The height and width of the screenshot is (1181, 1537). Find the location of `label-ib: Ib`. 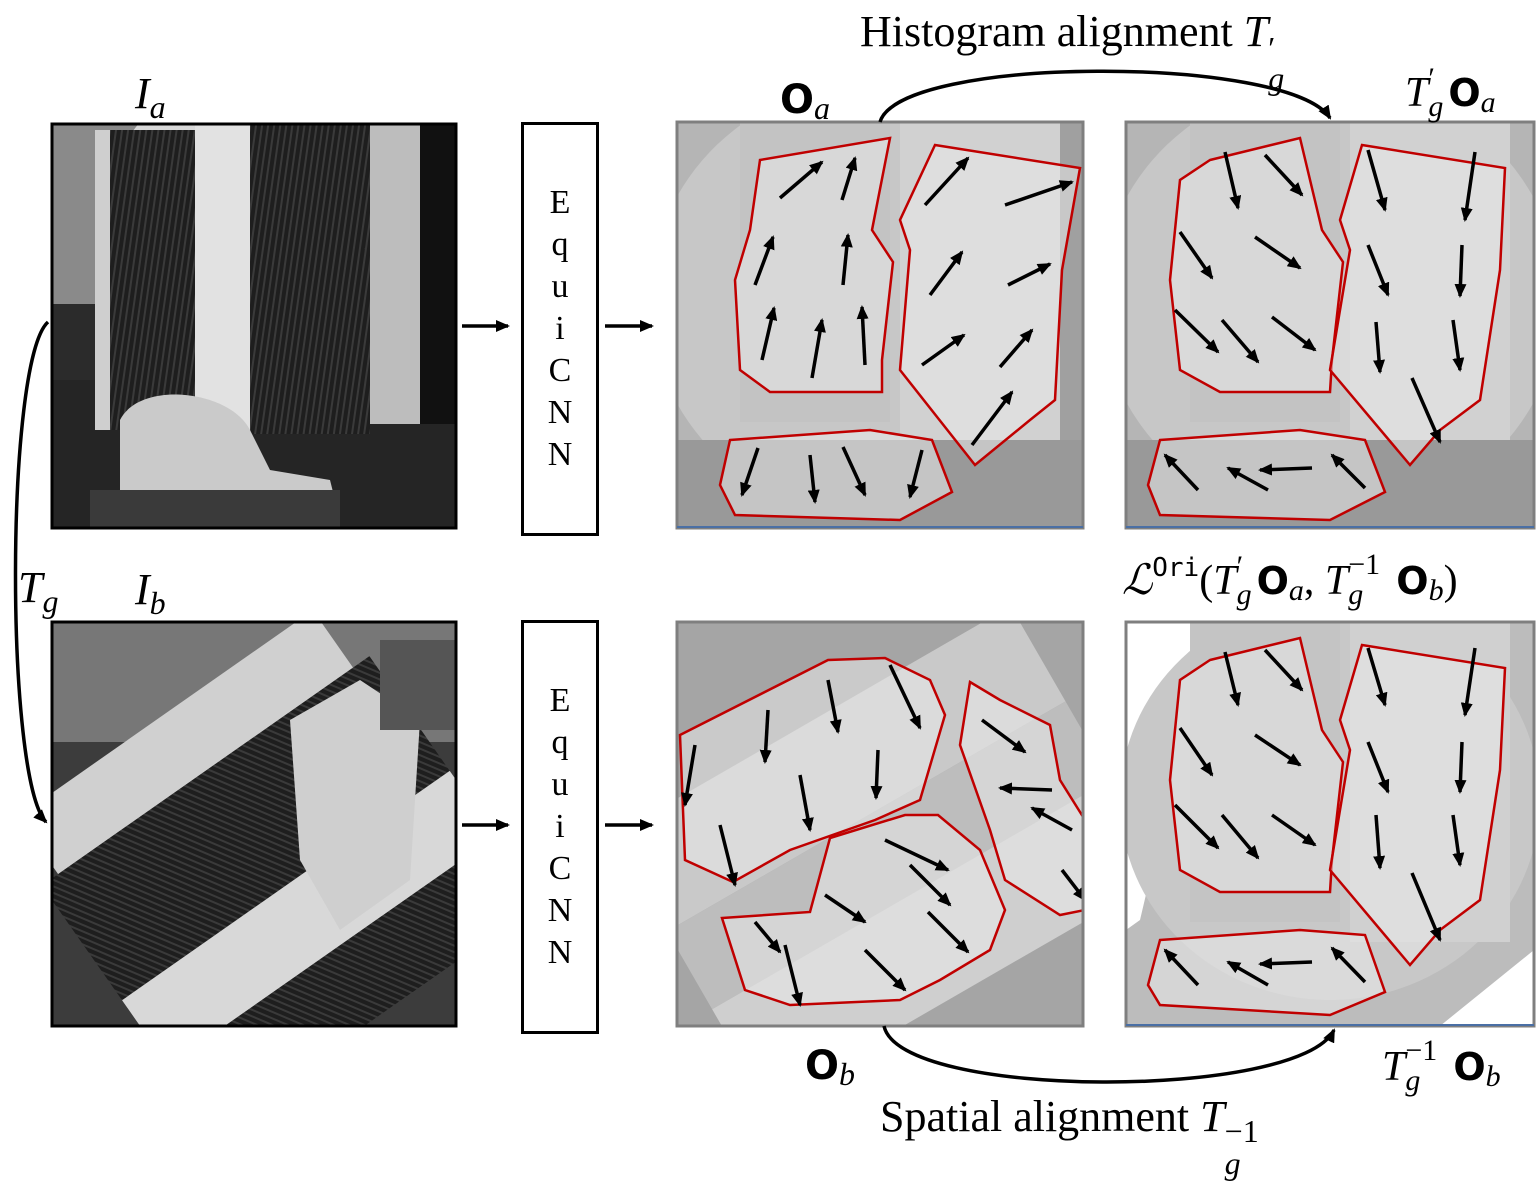

label-ib: Ib is located at coordinates (150, 592).